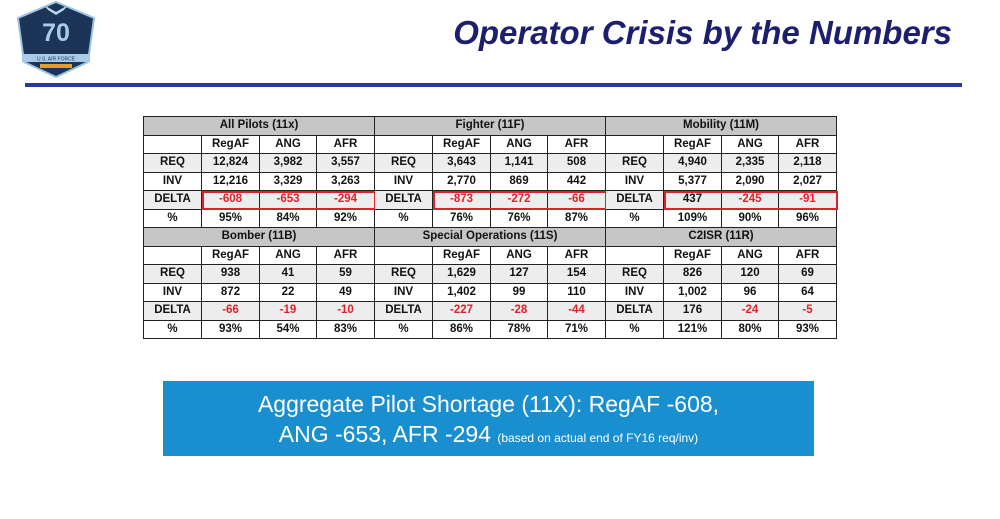  I want to click on table-cell: 3,263, so click(346, 181).